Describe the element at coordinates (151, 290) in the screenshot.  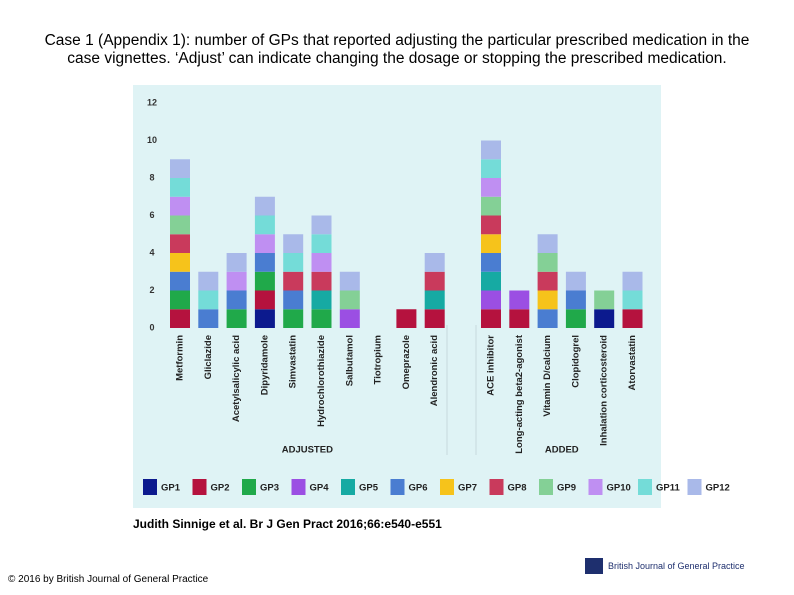
I see `y-tick-label: 2` at that location.